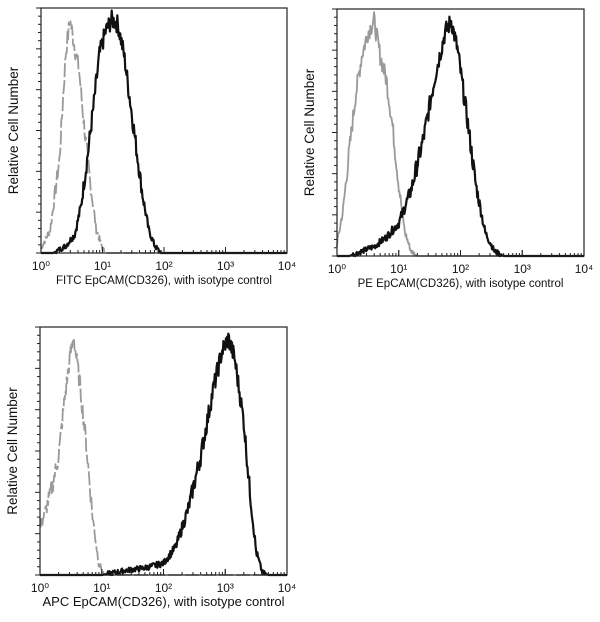  I want to click on x-axis-label: FITC EpCAM(CD326), with isotype control, so click(164, 281).